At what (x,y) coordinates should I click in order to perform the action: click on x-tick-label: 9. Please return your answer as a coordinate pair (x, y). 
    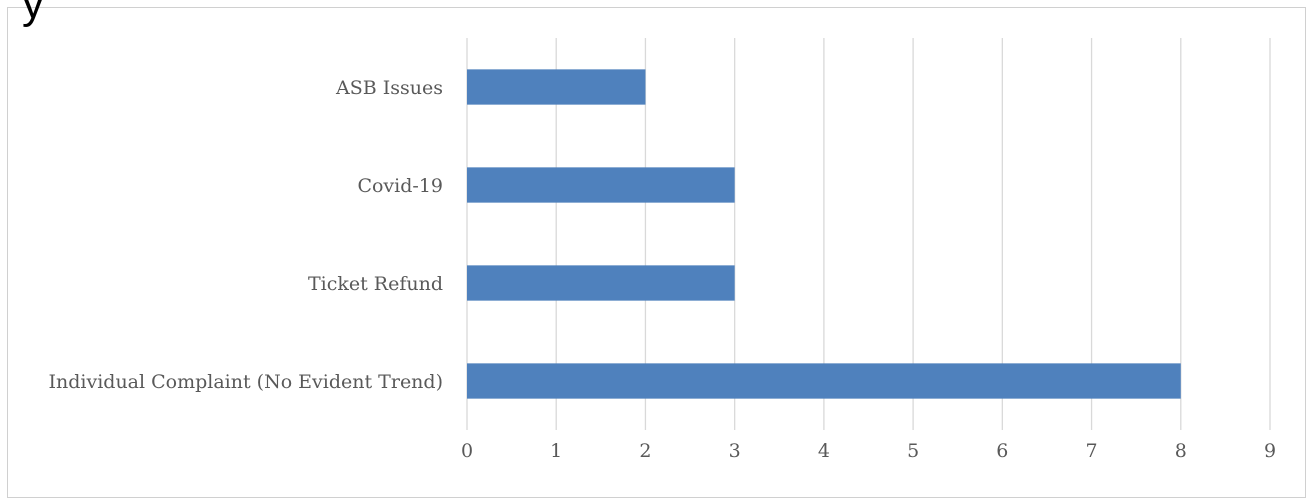
    Looking at the image, I should click on (1270, 451).